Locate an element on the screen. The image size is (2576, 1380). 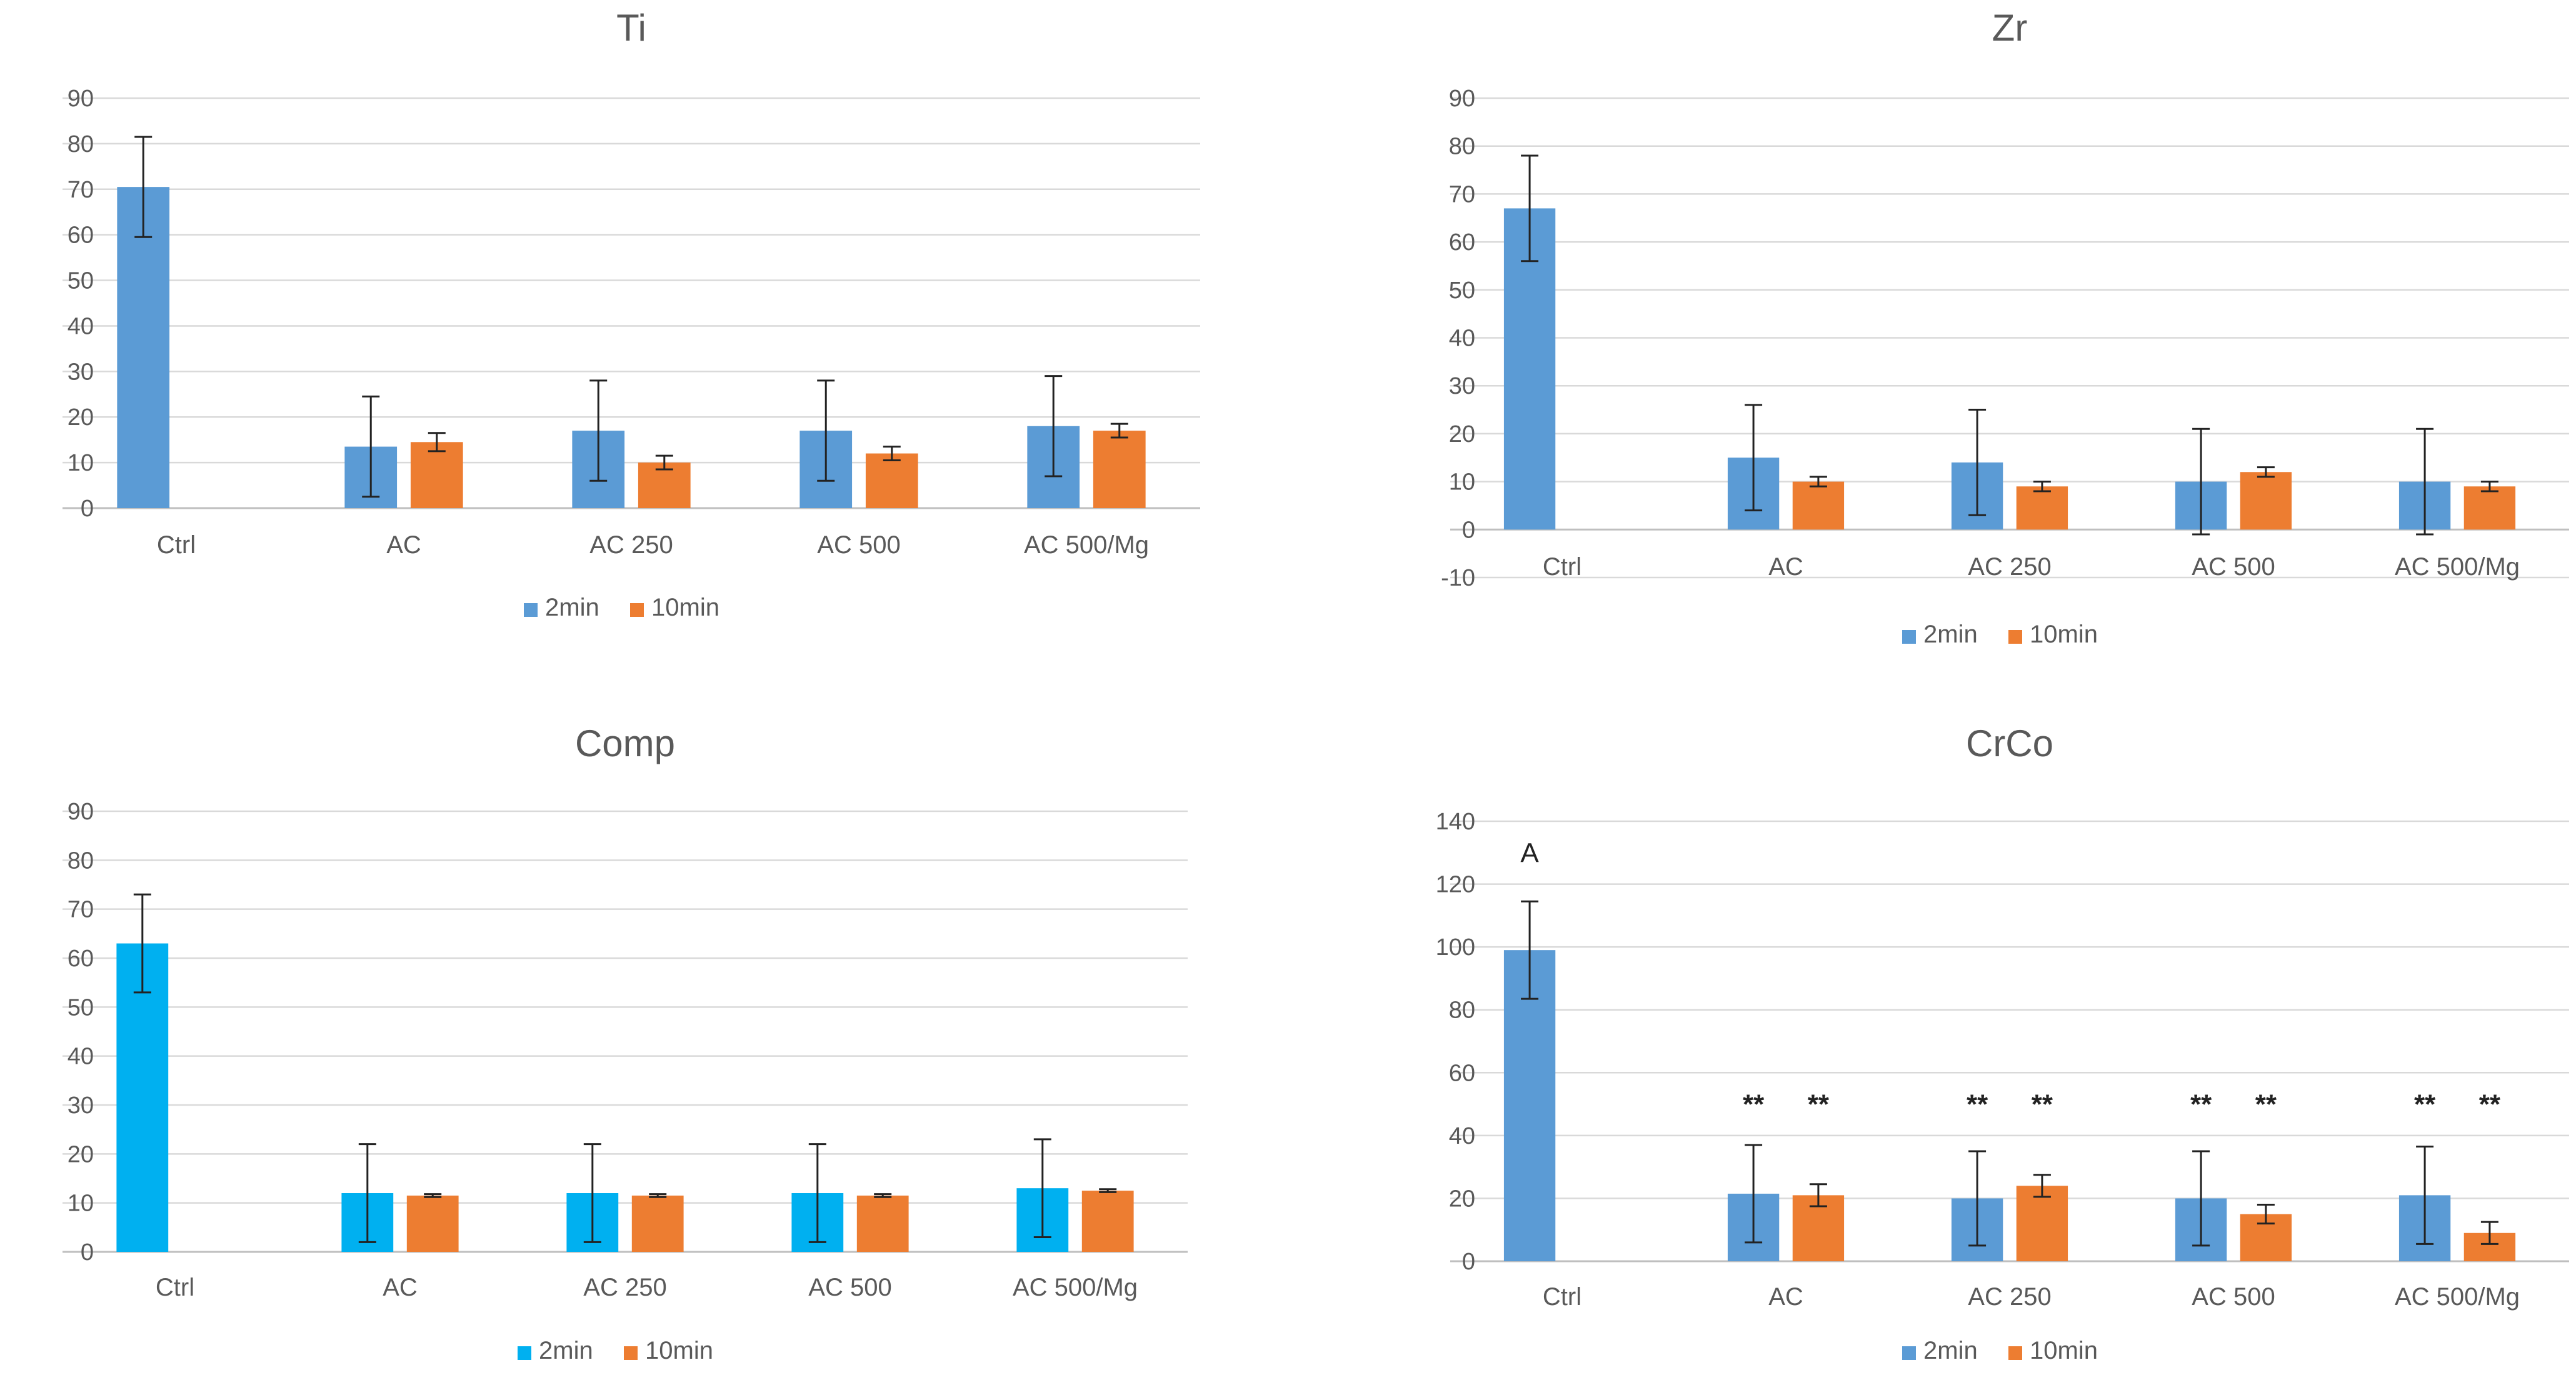
chart-title: Comp is located at coordinates (625, 743).